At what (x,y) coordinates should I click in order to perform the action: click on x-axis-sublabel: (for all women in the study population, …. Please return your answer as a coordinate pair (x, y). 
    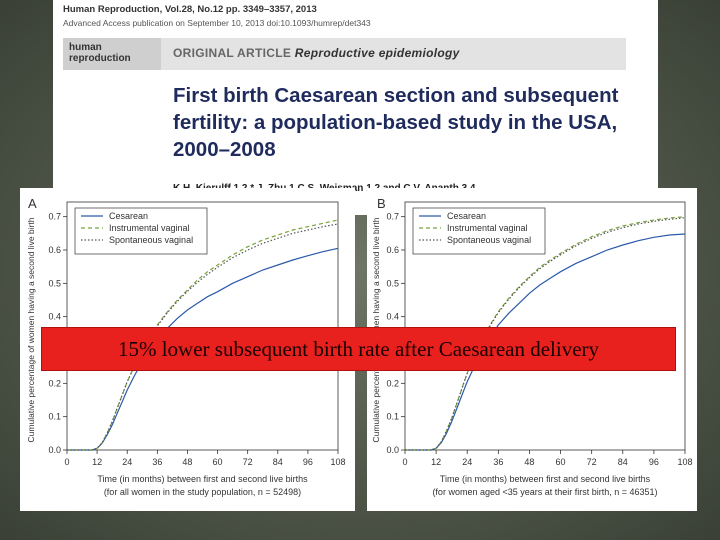
    Looking at the image, I should click on (202, 492).